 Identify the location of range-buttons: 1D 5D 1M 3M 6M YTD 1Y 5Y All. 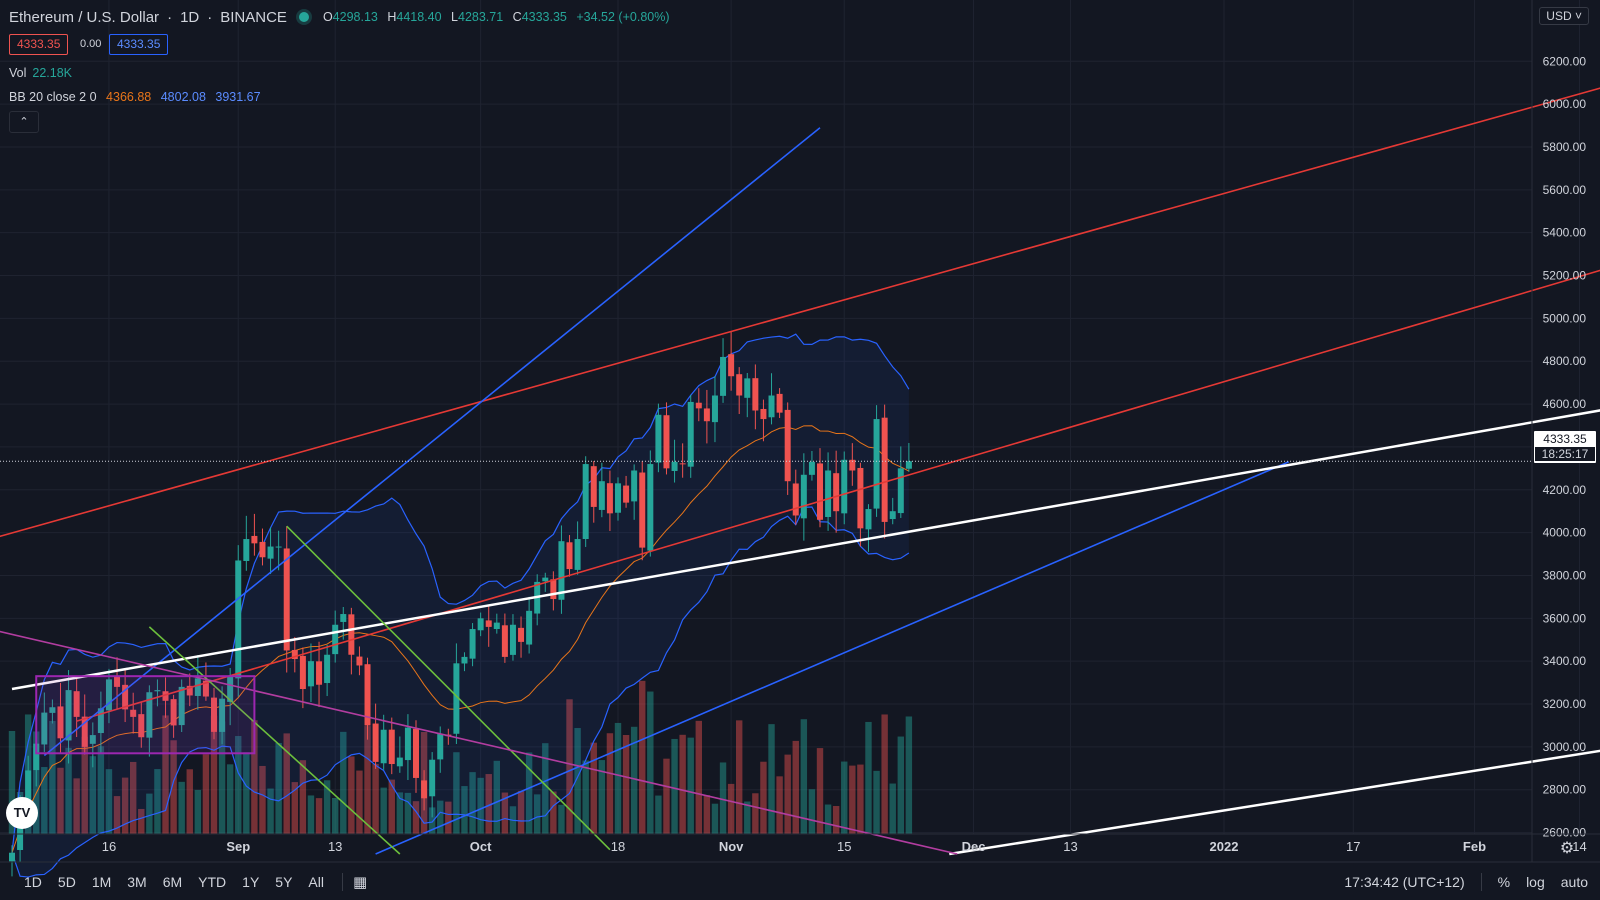
(174, 882).